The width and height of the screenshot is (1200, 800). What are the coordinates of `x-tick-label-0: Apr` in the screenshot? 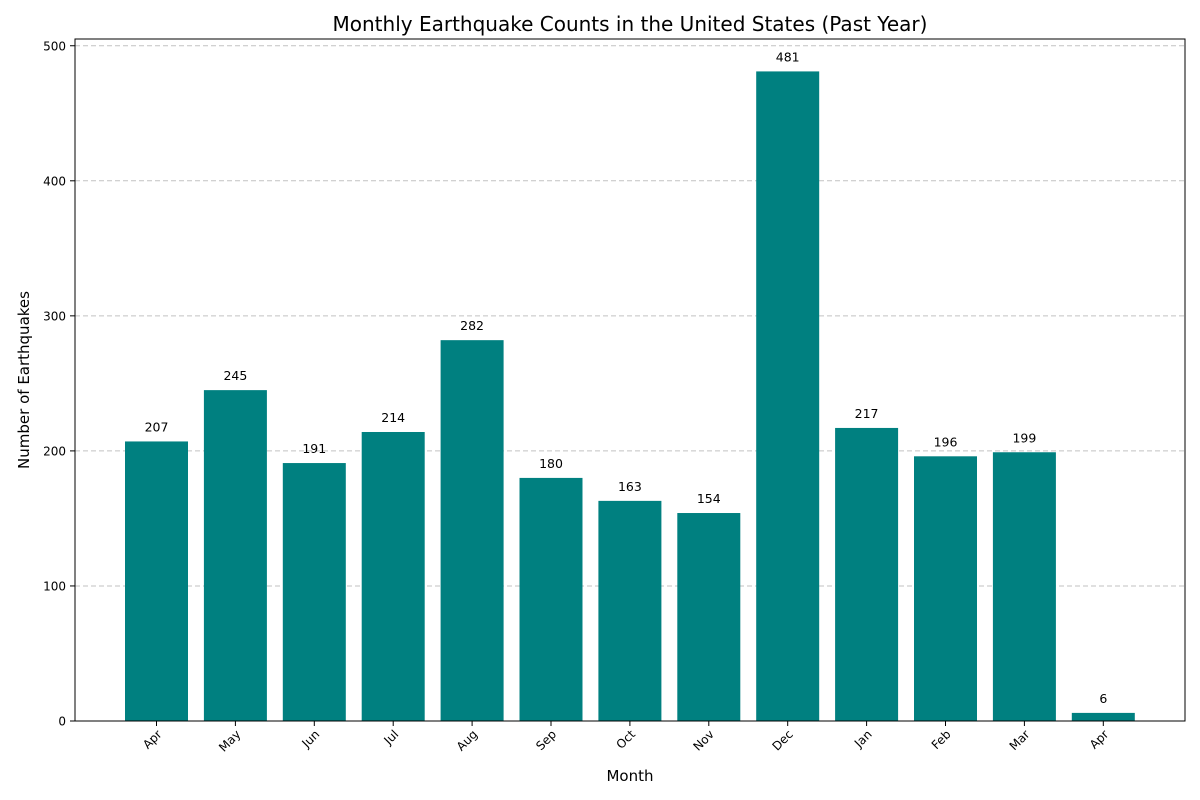 It's located at (152, 739).